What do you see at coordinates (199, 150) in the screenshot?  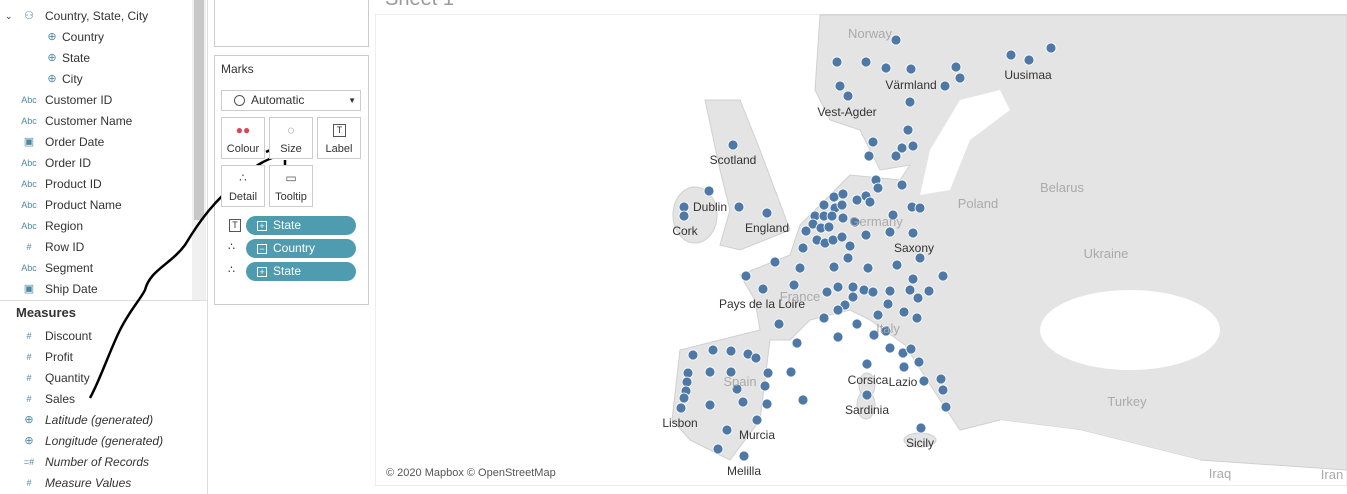 I see `scrollbar` at bounding box center [199, 150].